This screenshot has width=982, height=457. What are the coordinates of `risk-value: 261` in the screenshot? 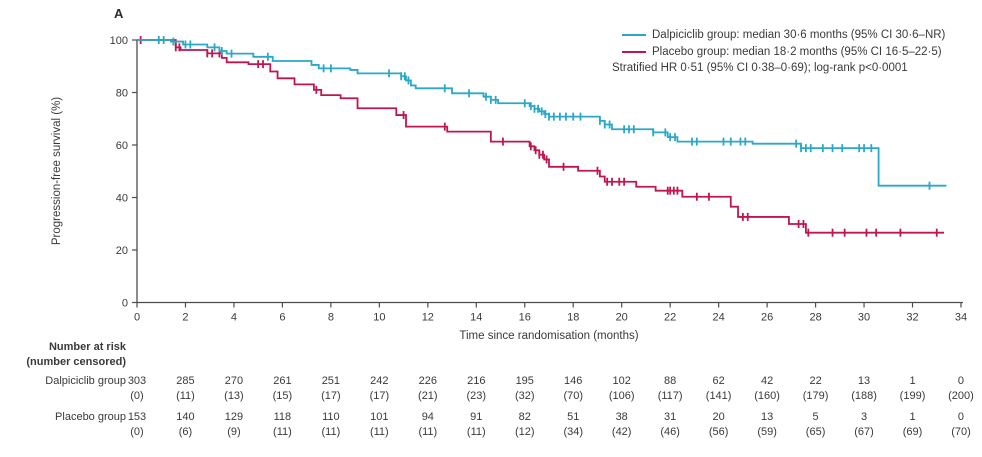 It's located at (282, 381).